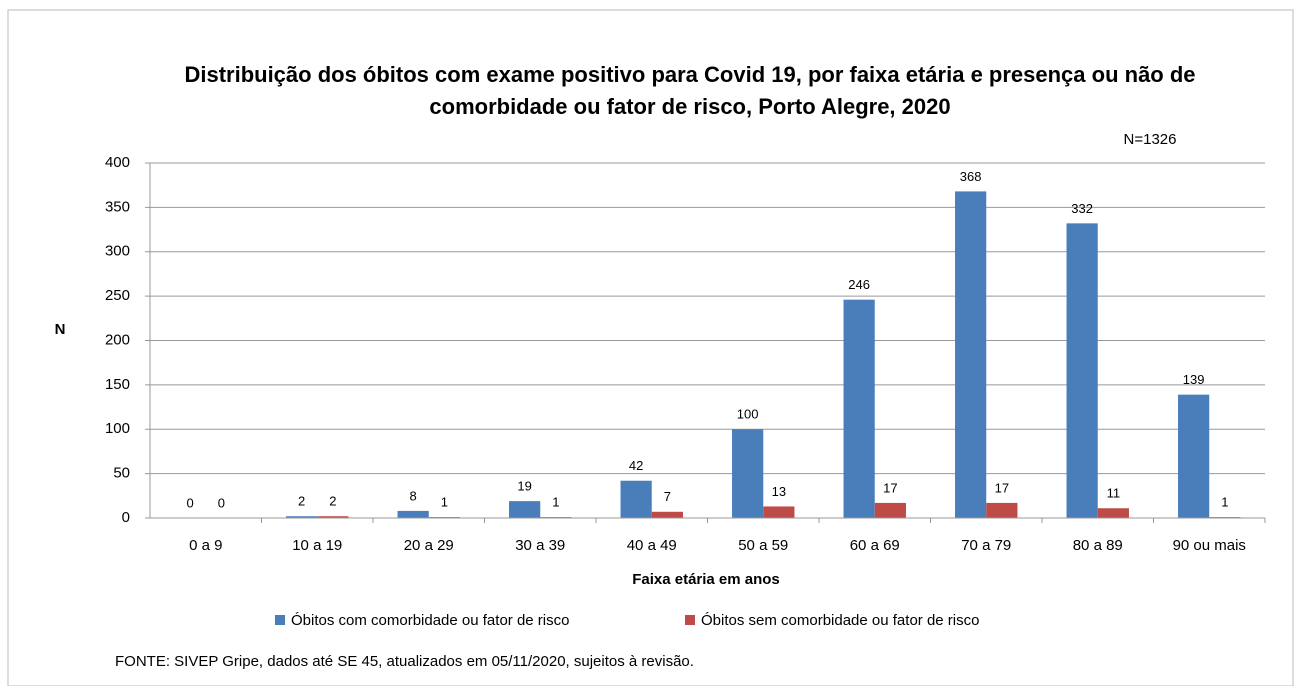  I want to click on x-tick-label: 80 a 89, so click(1098, 545).